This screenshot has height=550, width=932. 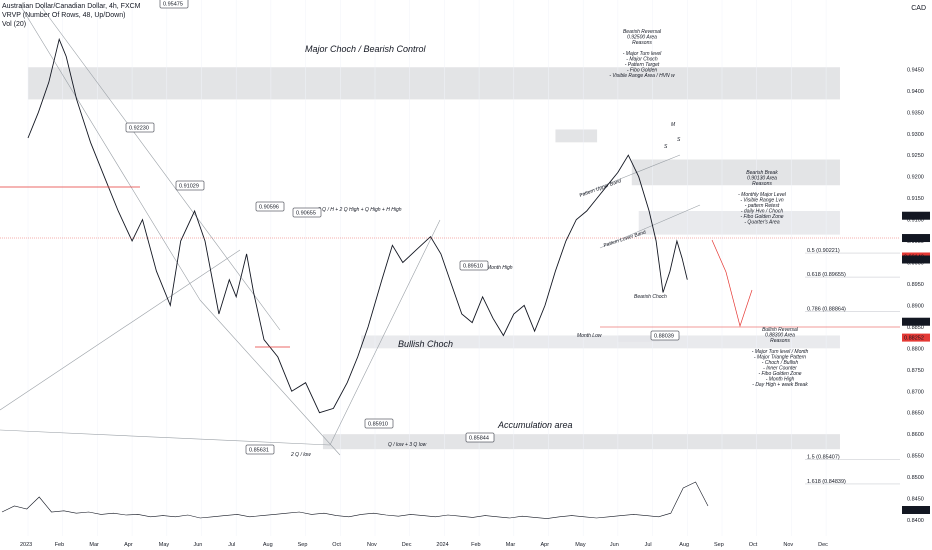 I want to click on bullish-reversal-note: 0.88300 Area, so click(x=780, y=336).